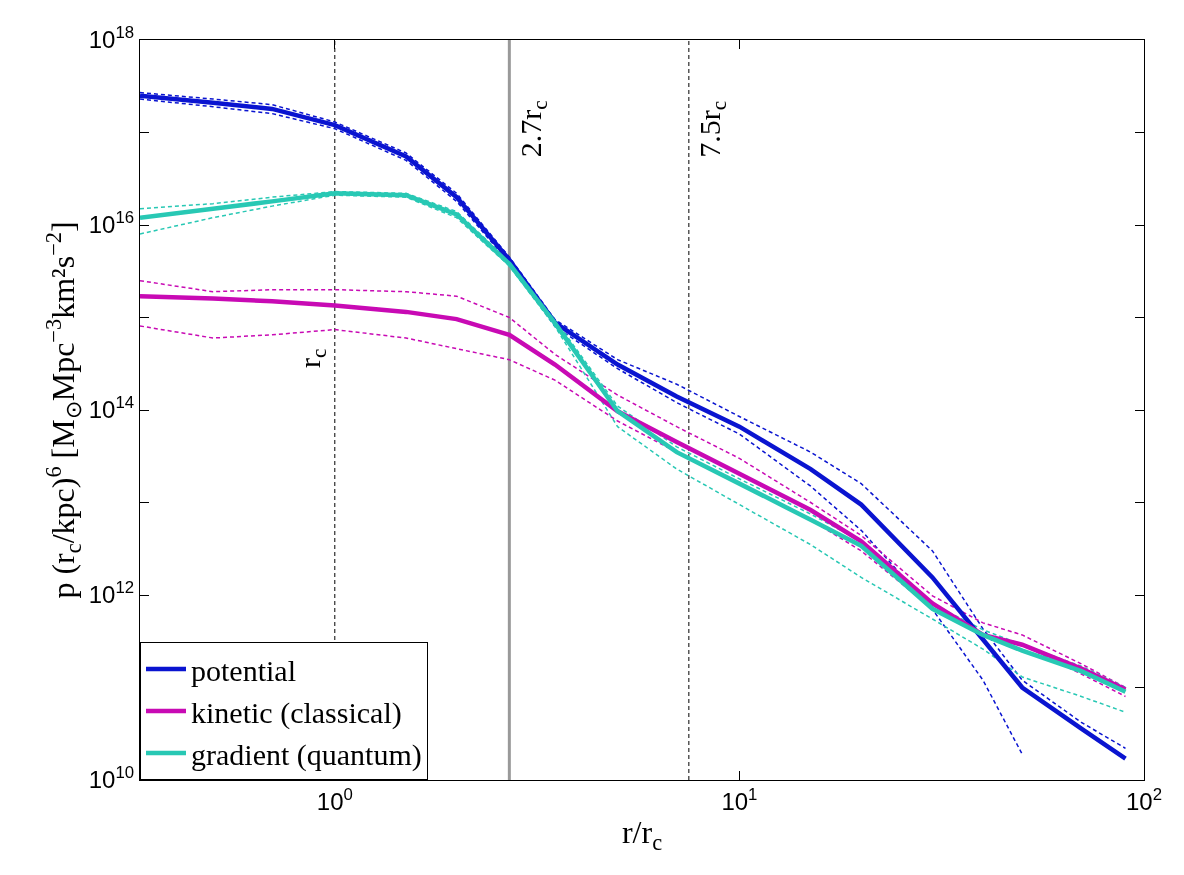  What do you see at coordinates (296, 712) in the screenshot?
I see `legend-label: kinetic (classical)` at bounding box center [296, 712].